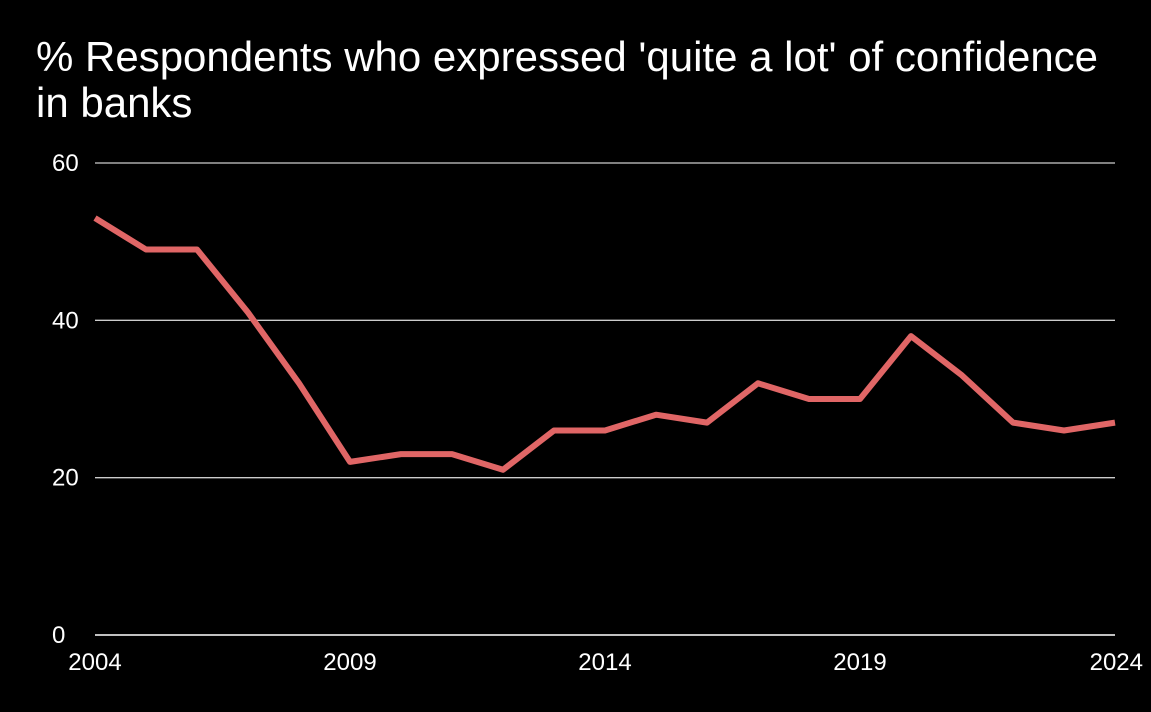  I want to click on y-tick-label: 0, so click(58, 635).